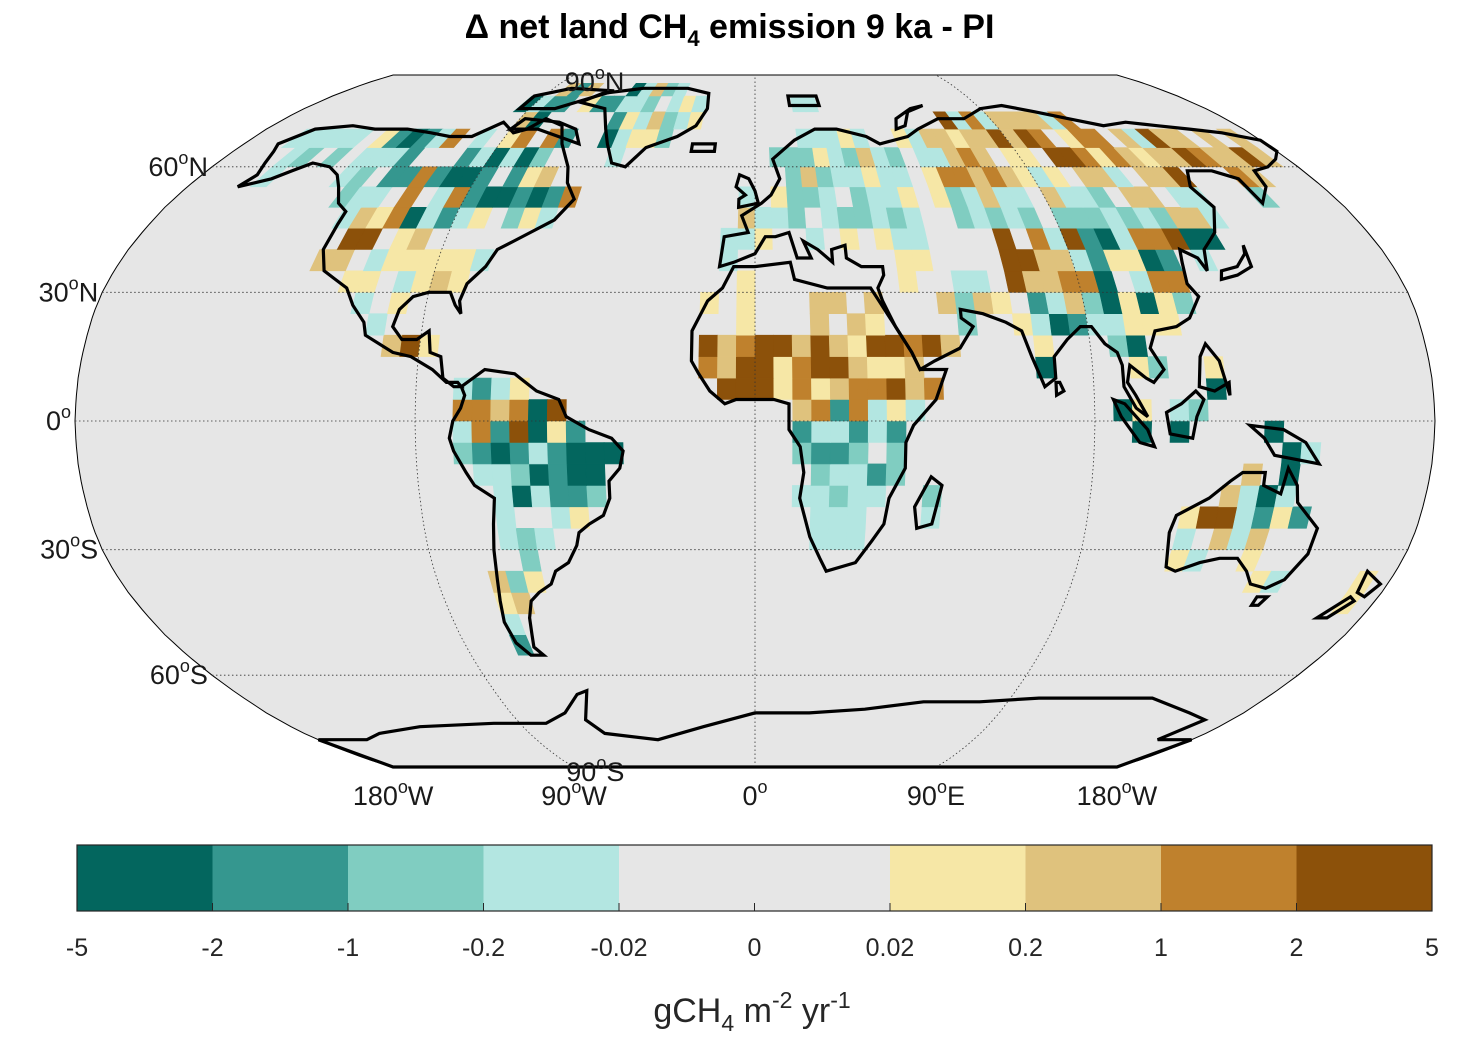 The height and width of the screenshot is (1059, 1459). Describe the element at coordinates (543, 132) in the screenshot. I see `coastline-baffin-island` at that location.